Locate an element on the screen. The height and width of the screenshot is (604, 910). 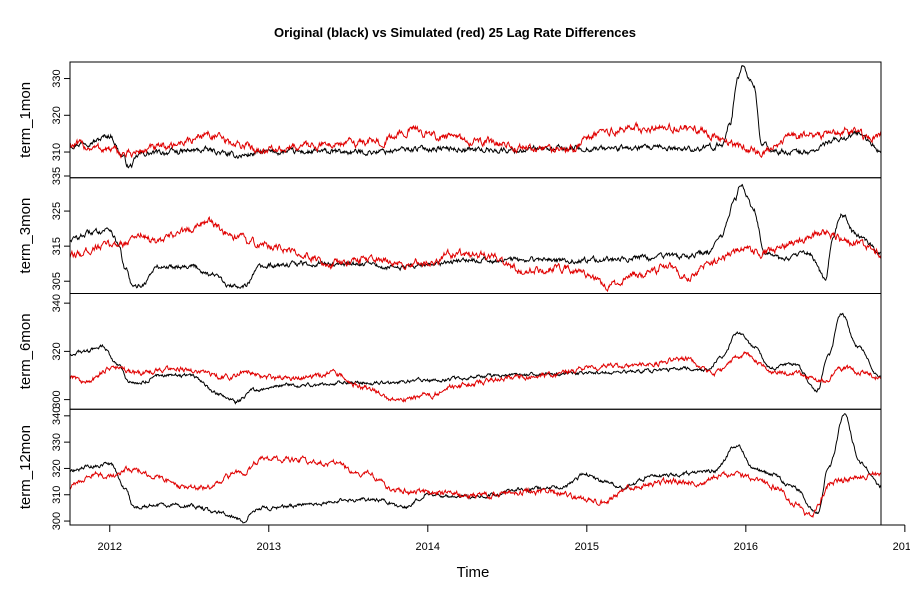
x-axis: 2012 2013 2014 2015 2016 2017 is located at coordinates (504, 538).